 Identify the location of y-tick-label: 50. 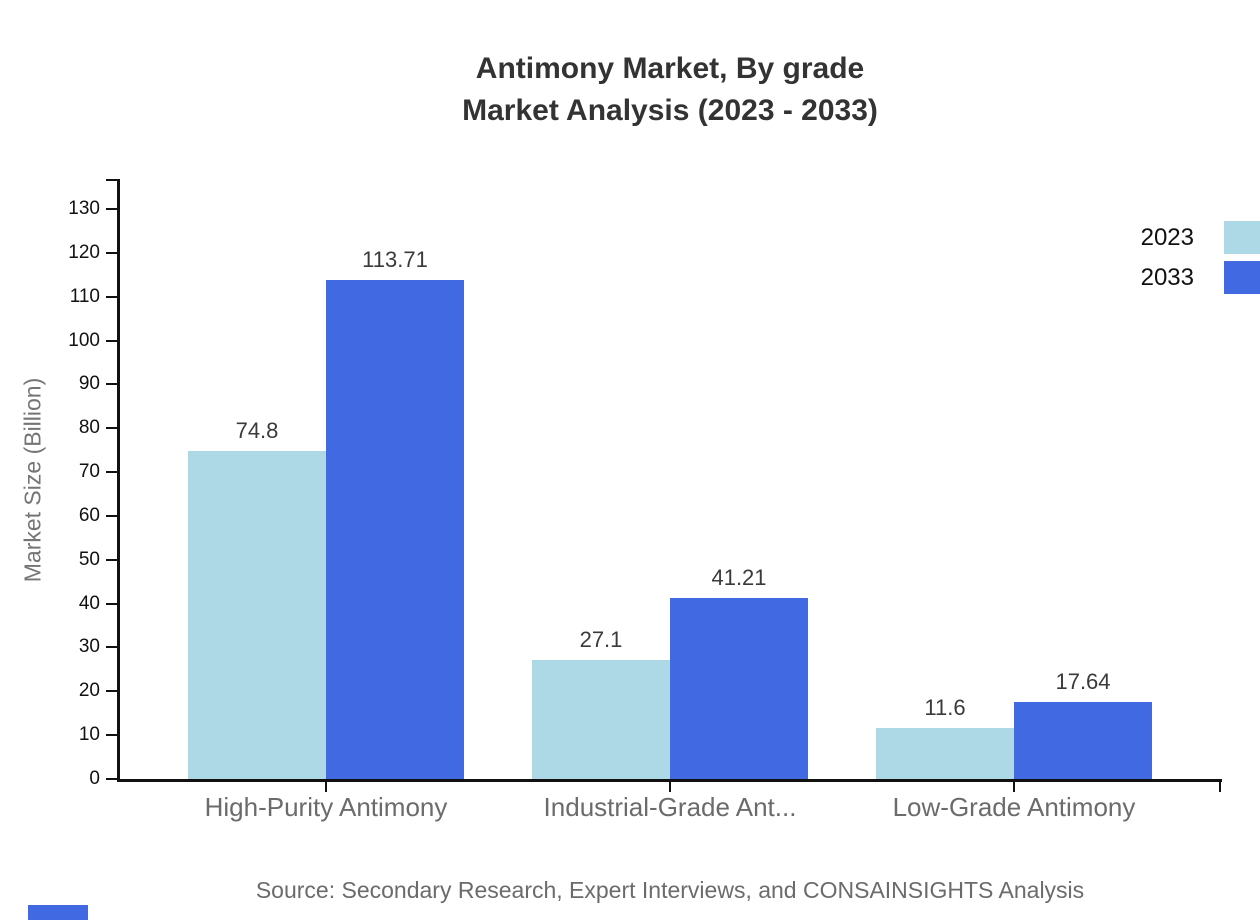
(89, 559).